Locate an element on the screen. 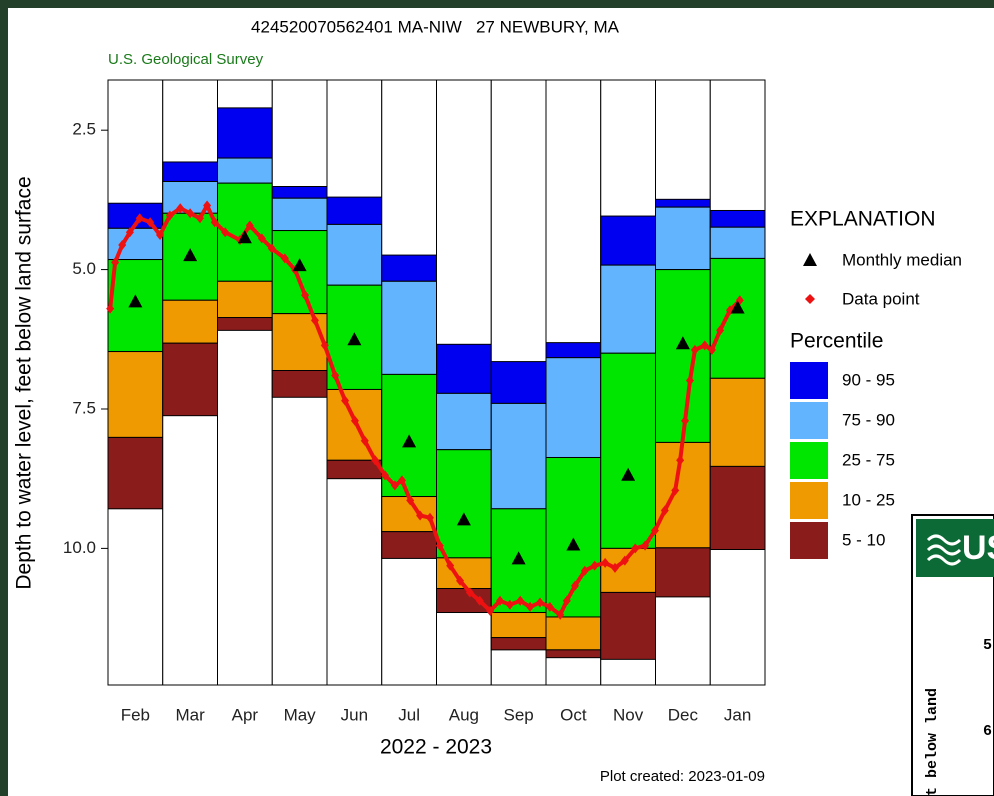 Image resolution: width=994 pixels, height=796 pixels. legend-label: 25 - 75 is located at coordinates (868, 459).